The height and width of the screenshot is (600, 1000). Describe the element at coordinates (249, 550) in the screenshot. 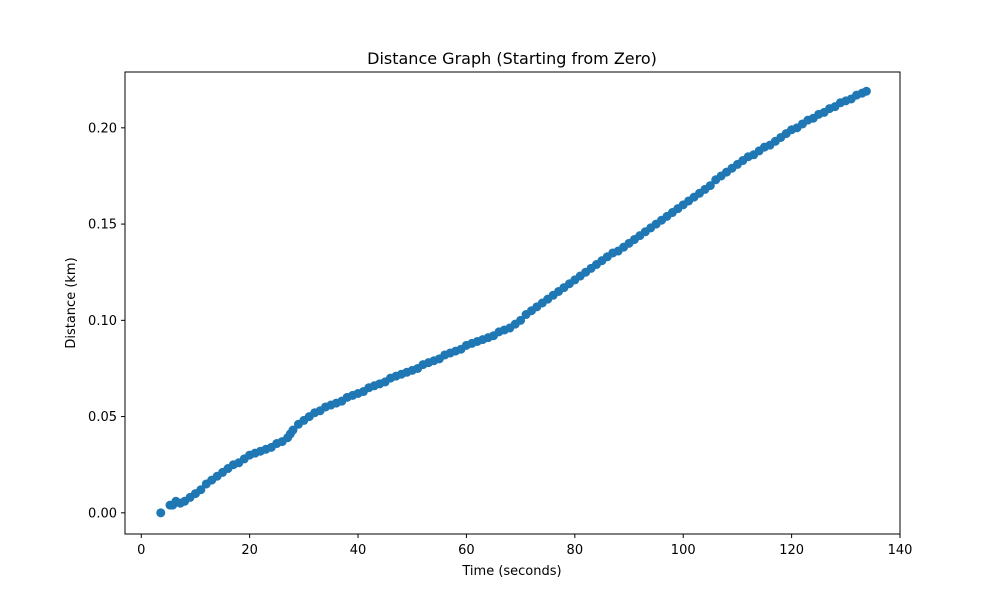

I see `x-tick-label-1: 20` at that location.